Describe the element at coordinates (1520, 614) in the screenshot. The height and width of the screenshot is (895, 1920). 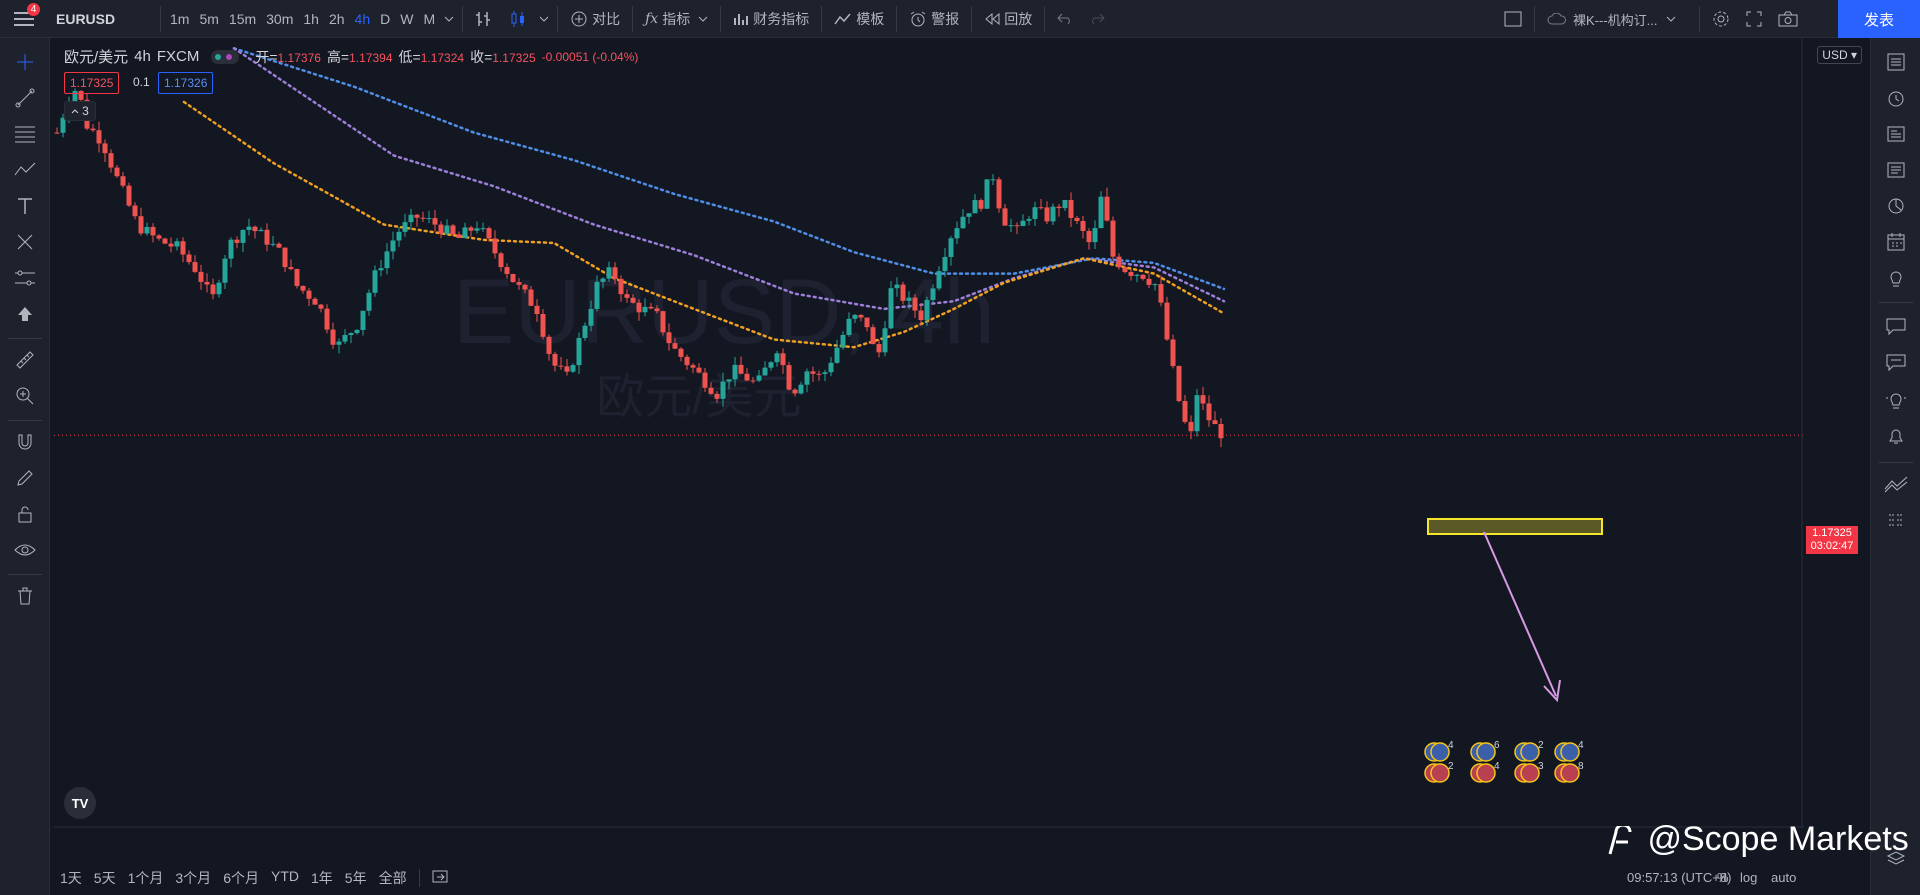
I see `projection-arrow-line` at that location.